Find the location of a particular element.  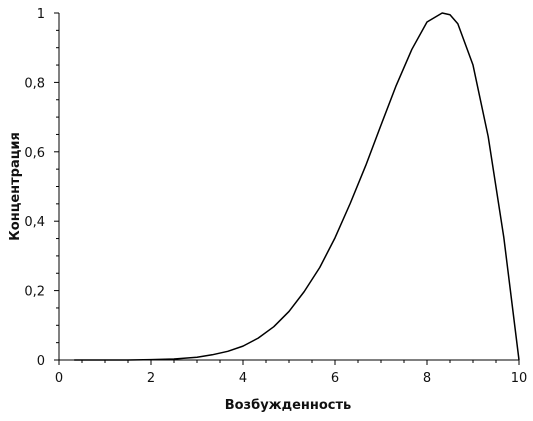

x-tick-label: 8 is located at coordinates (427, 378).